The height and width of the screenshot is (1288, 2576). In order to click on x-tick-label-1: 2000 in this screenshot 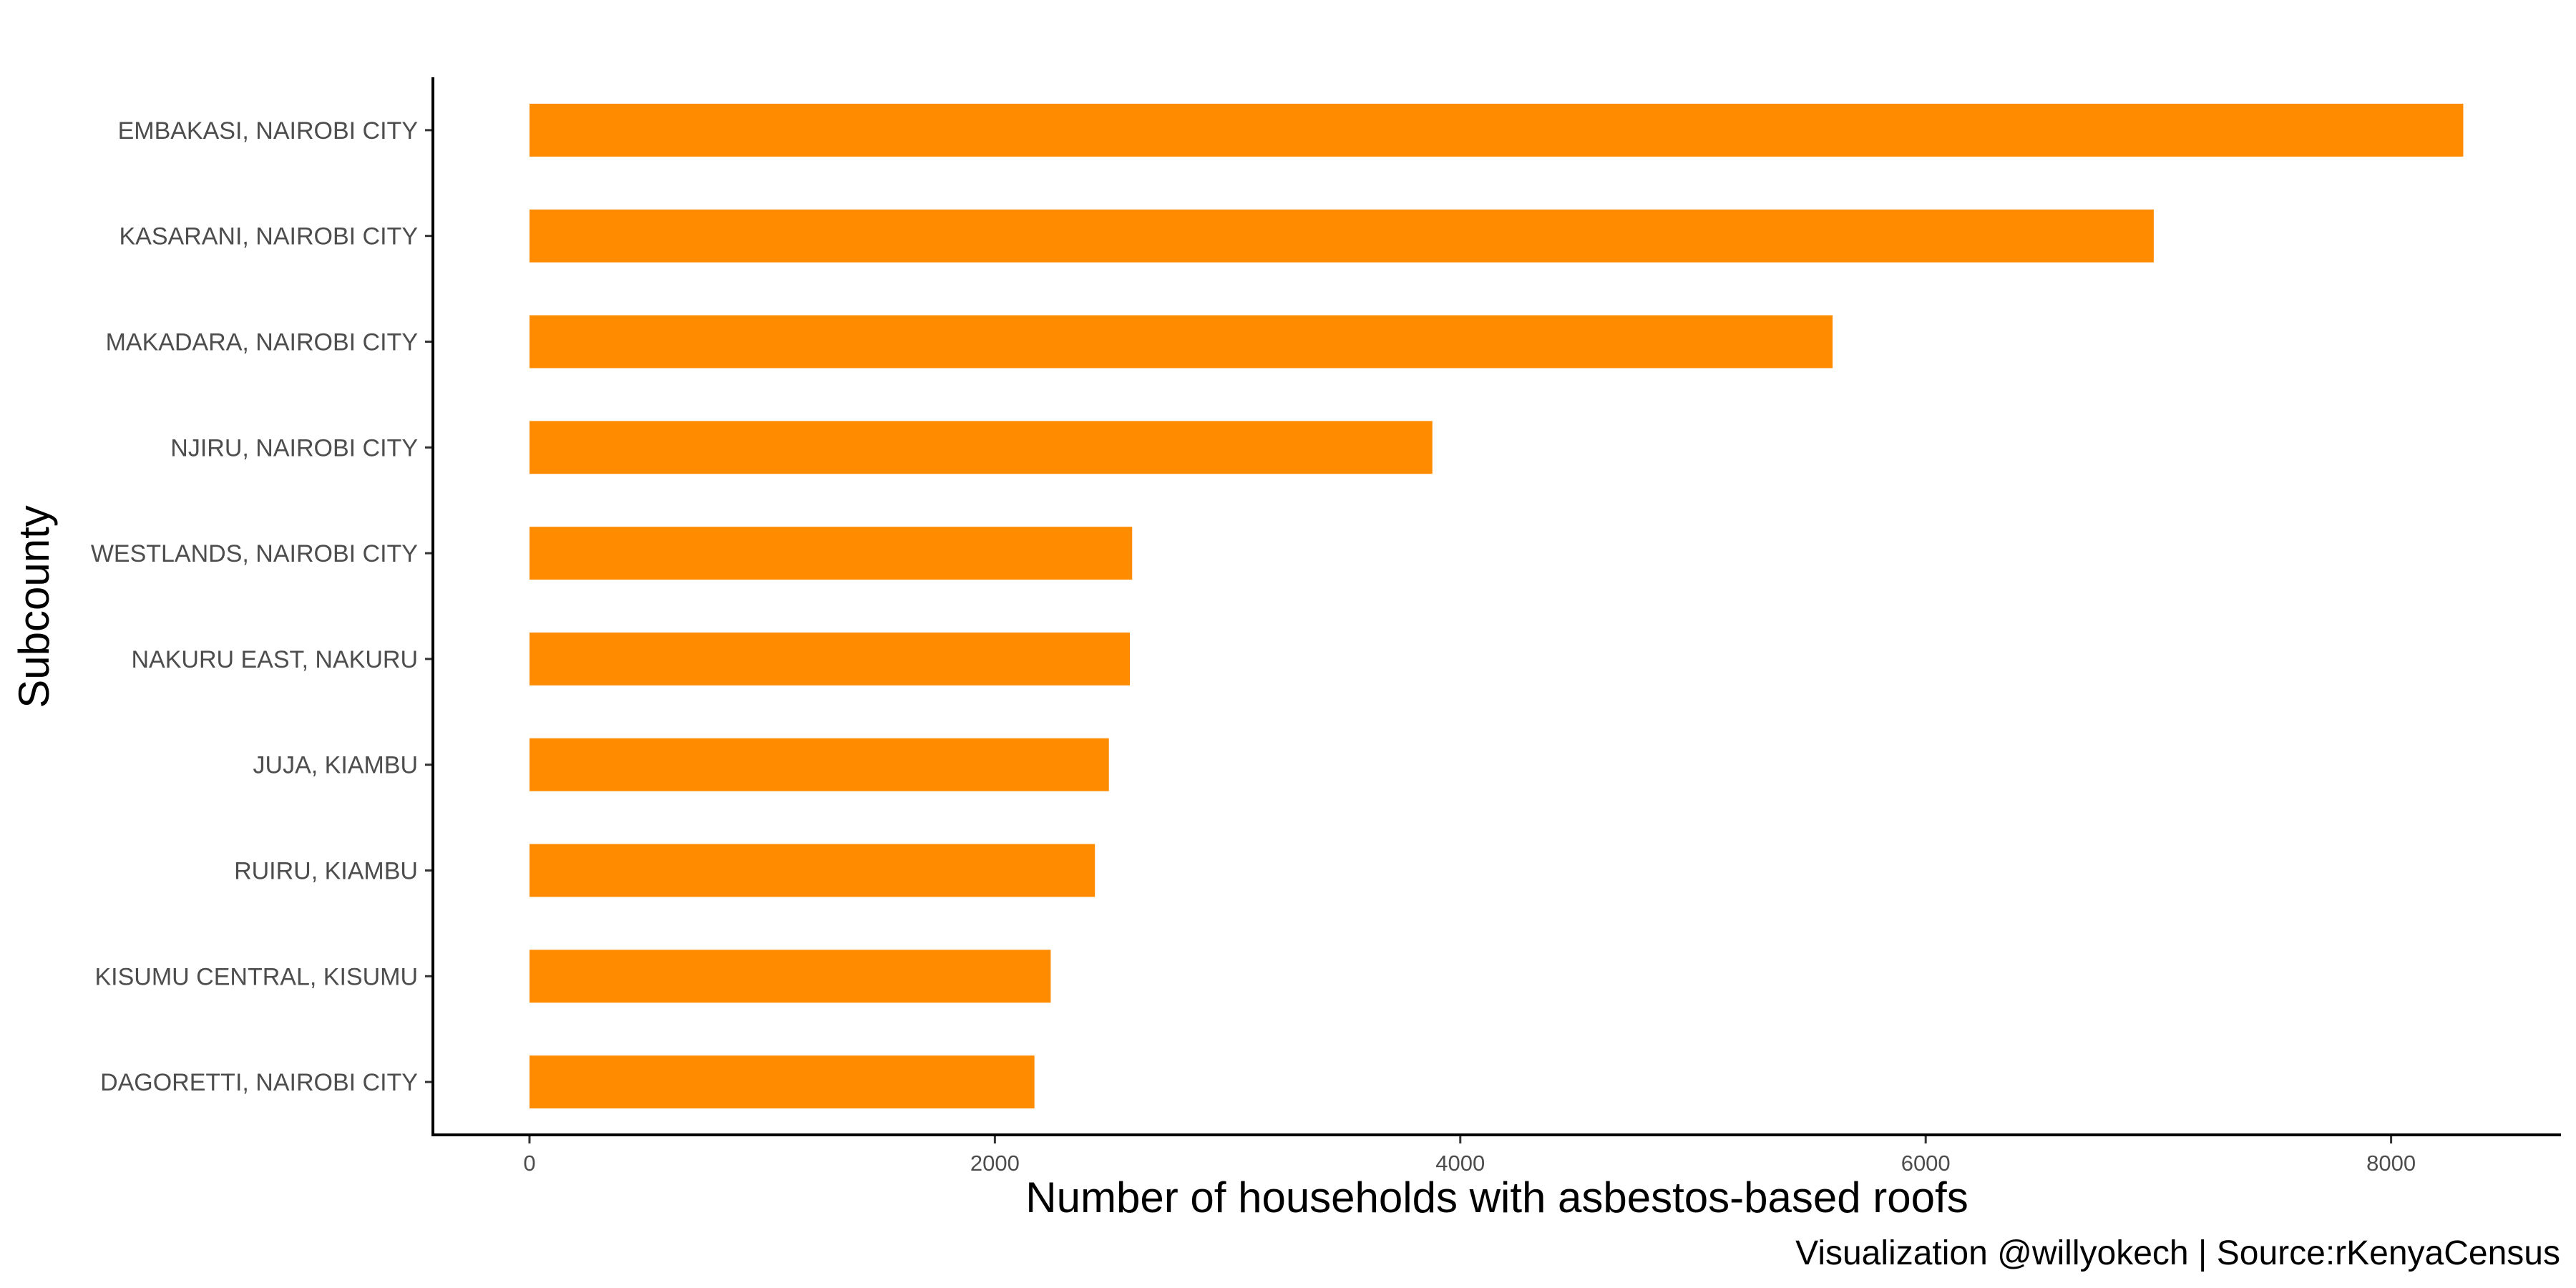, I will do `click(995, 1163)`.